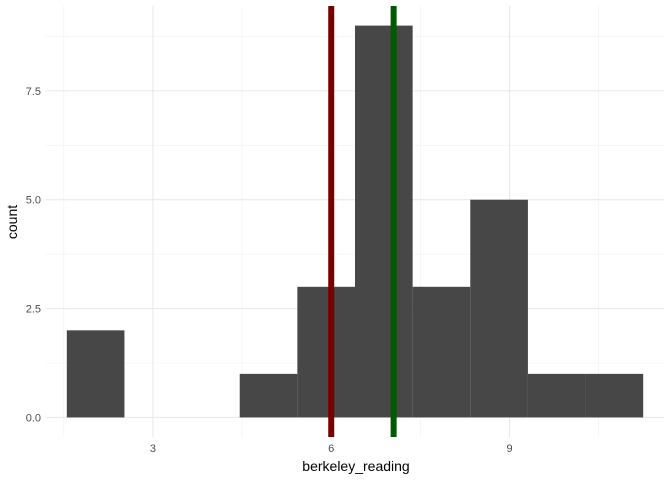 This screenshot has height=480, width=672. What do you see at coordinates (33, 255) in the screenshot?
I see `y-axis-ticks: 0.0 2.5 5.0 7.5` at bounding box center [33, 255].